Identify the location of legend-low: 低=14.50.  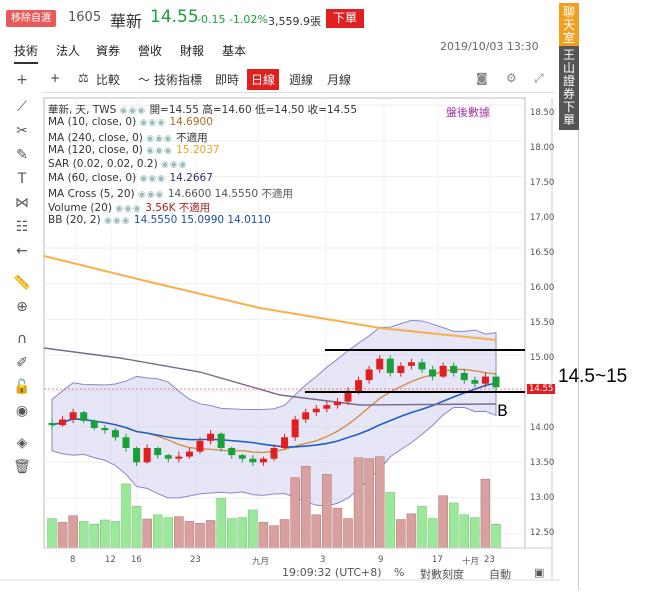
(279, 110).